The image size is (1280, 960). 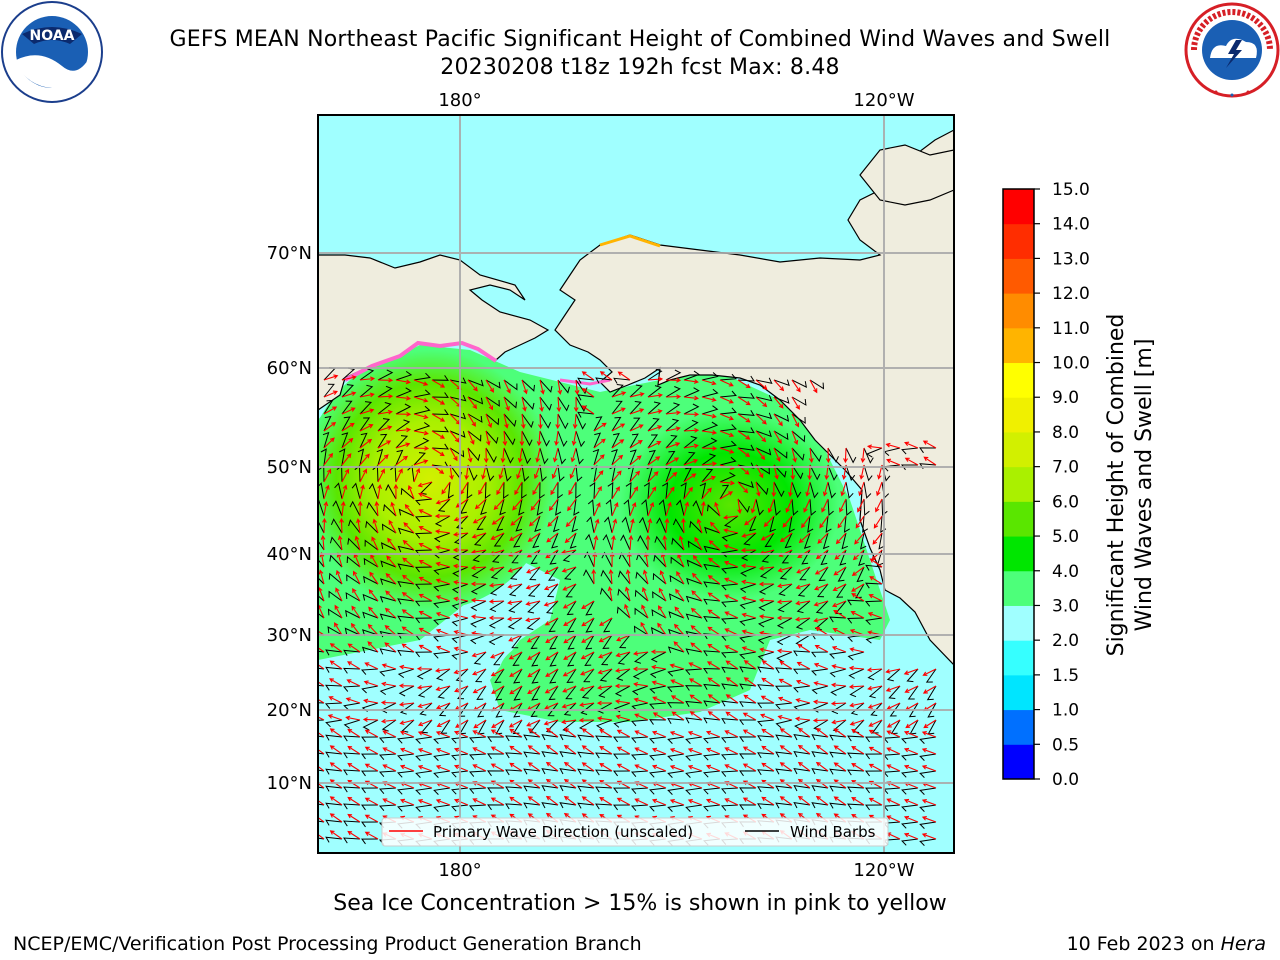 What do you see at coordinates (1071, 364) in the screenshot?
I see `colorbar-tick-label: 10.0` at bounding box center [1071, 364].